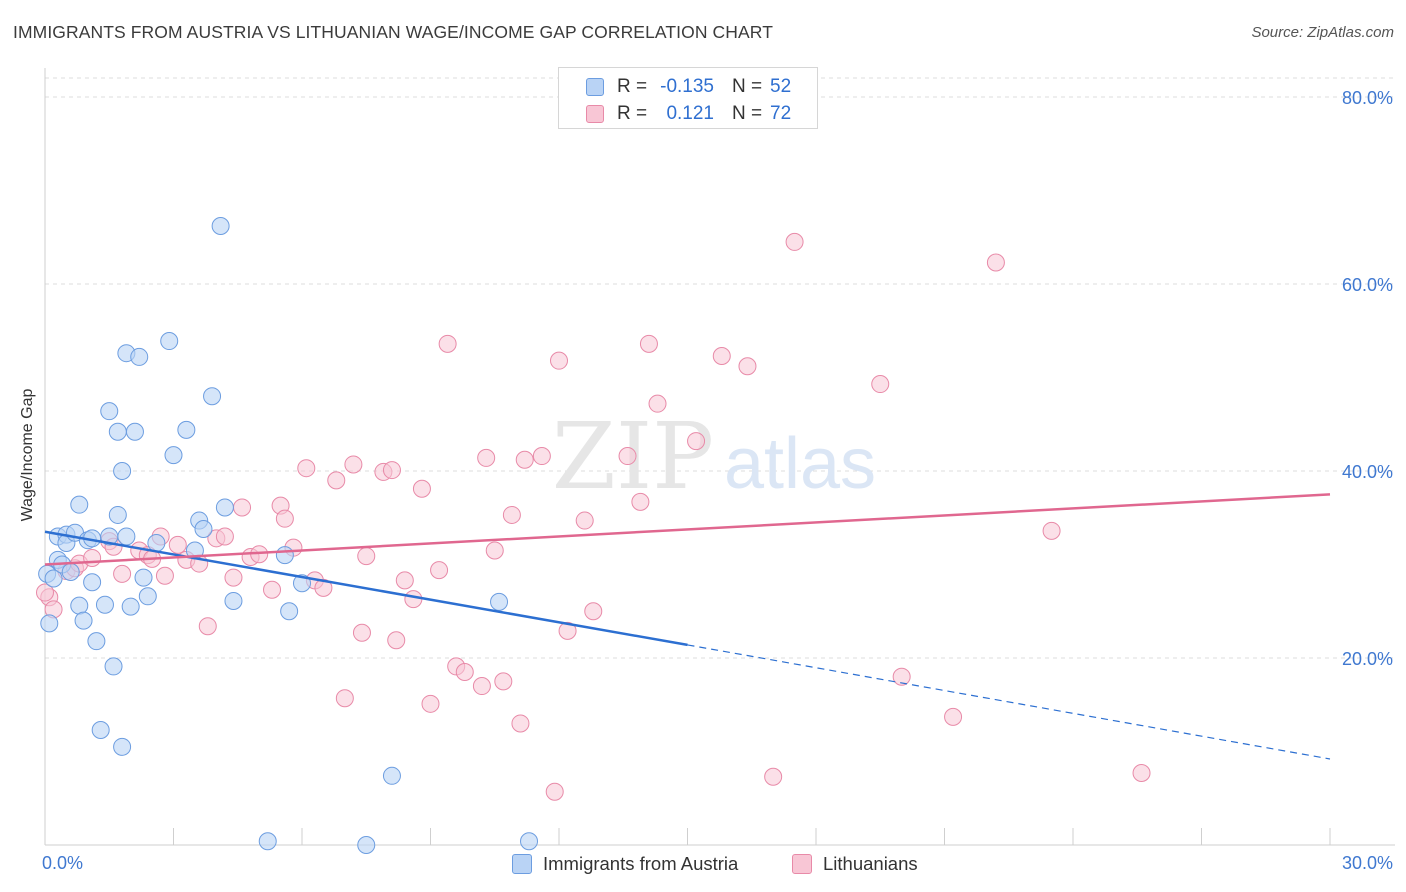 This screenshot has width=1406, height=892. Describe the element at coordinates (688, 114) in the screenshot. I see `legend-row-lithuanians: R = 0.121 N = 72` at that location.